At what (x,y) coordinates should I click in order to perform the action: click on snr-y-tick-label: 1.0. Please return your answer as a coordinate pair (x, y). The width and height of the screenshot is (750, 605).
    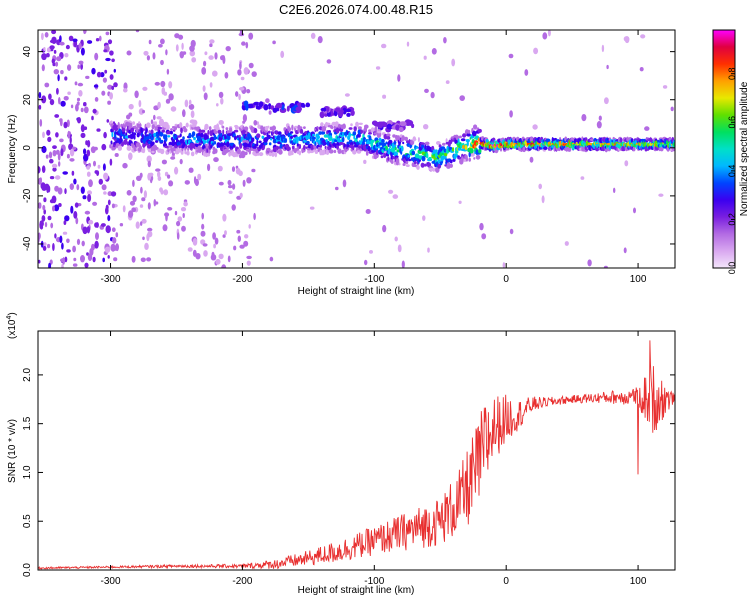
    Looking at the image, I should click on (27, 472).